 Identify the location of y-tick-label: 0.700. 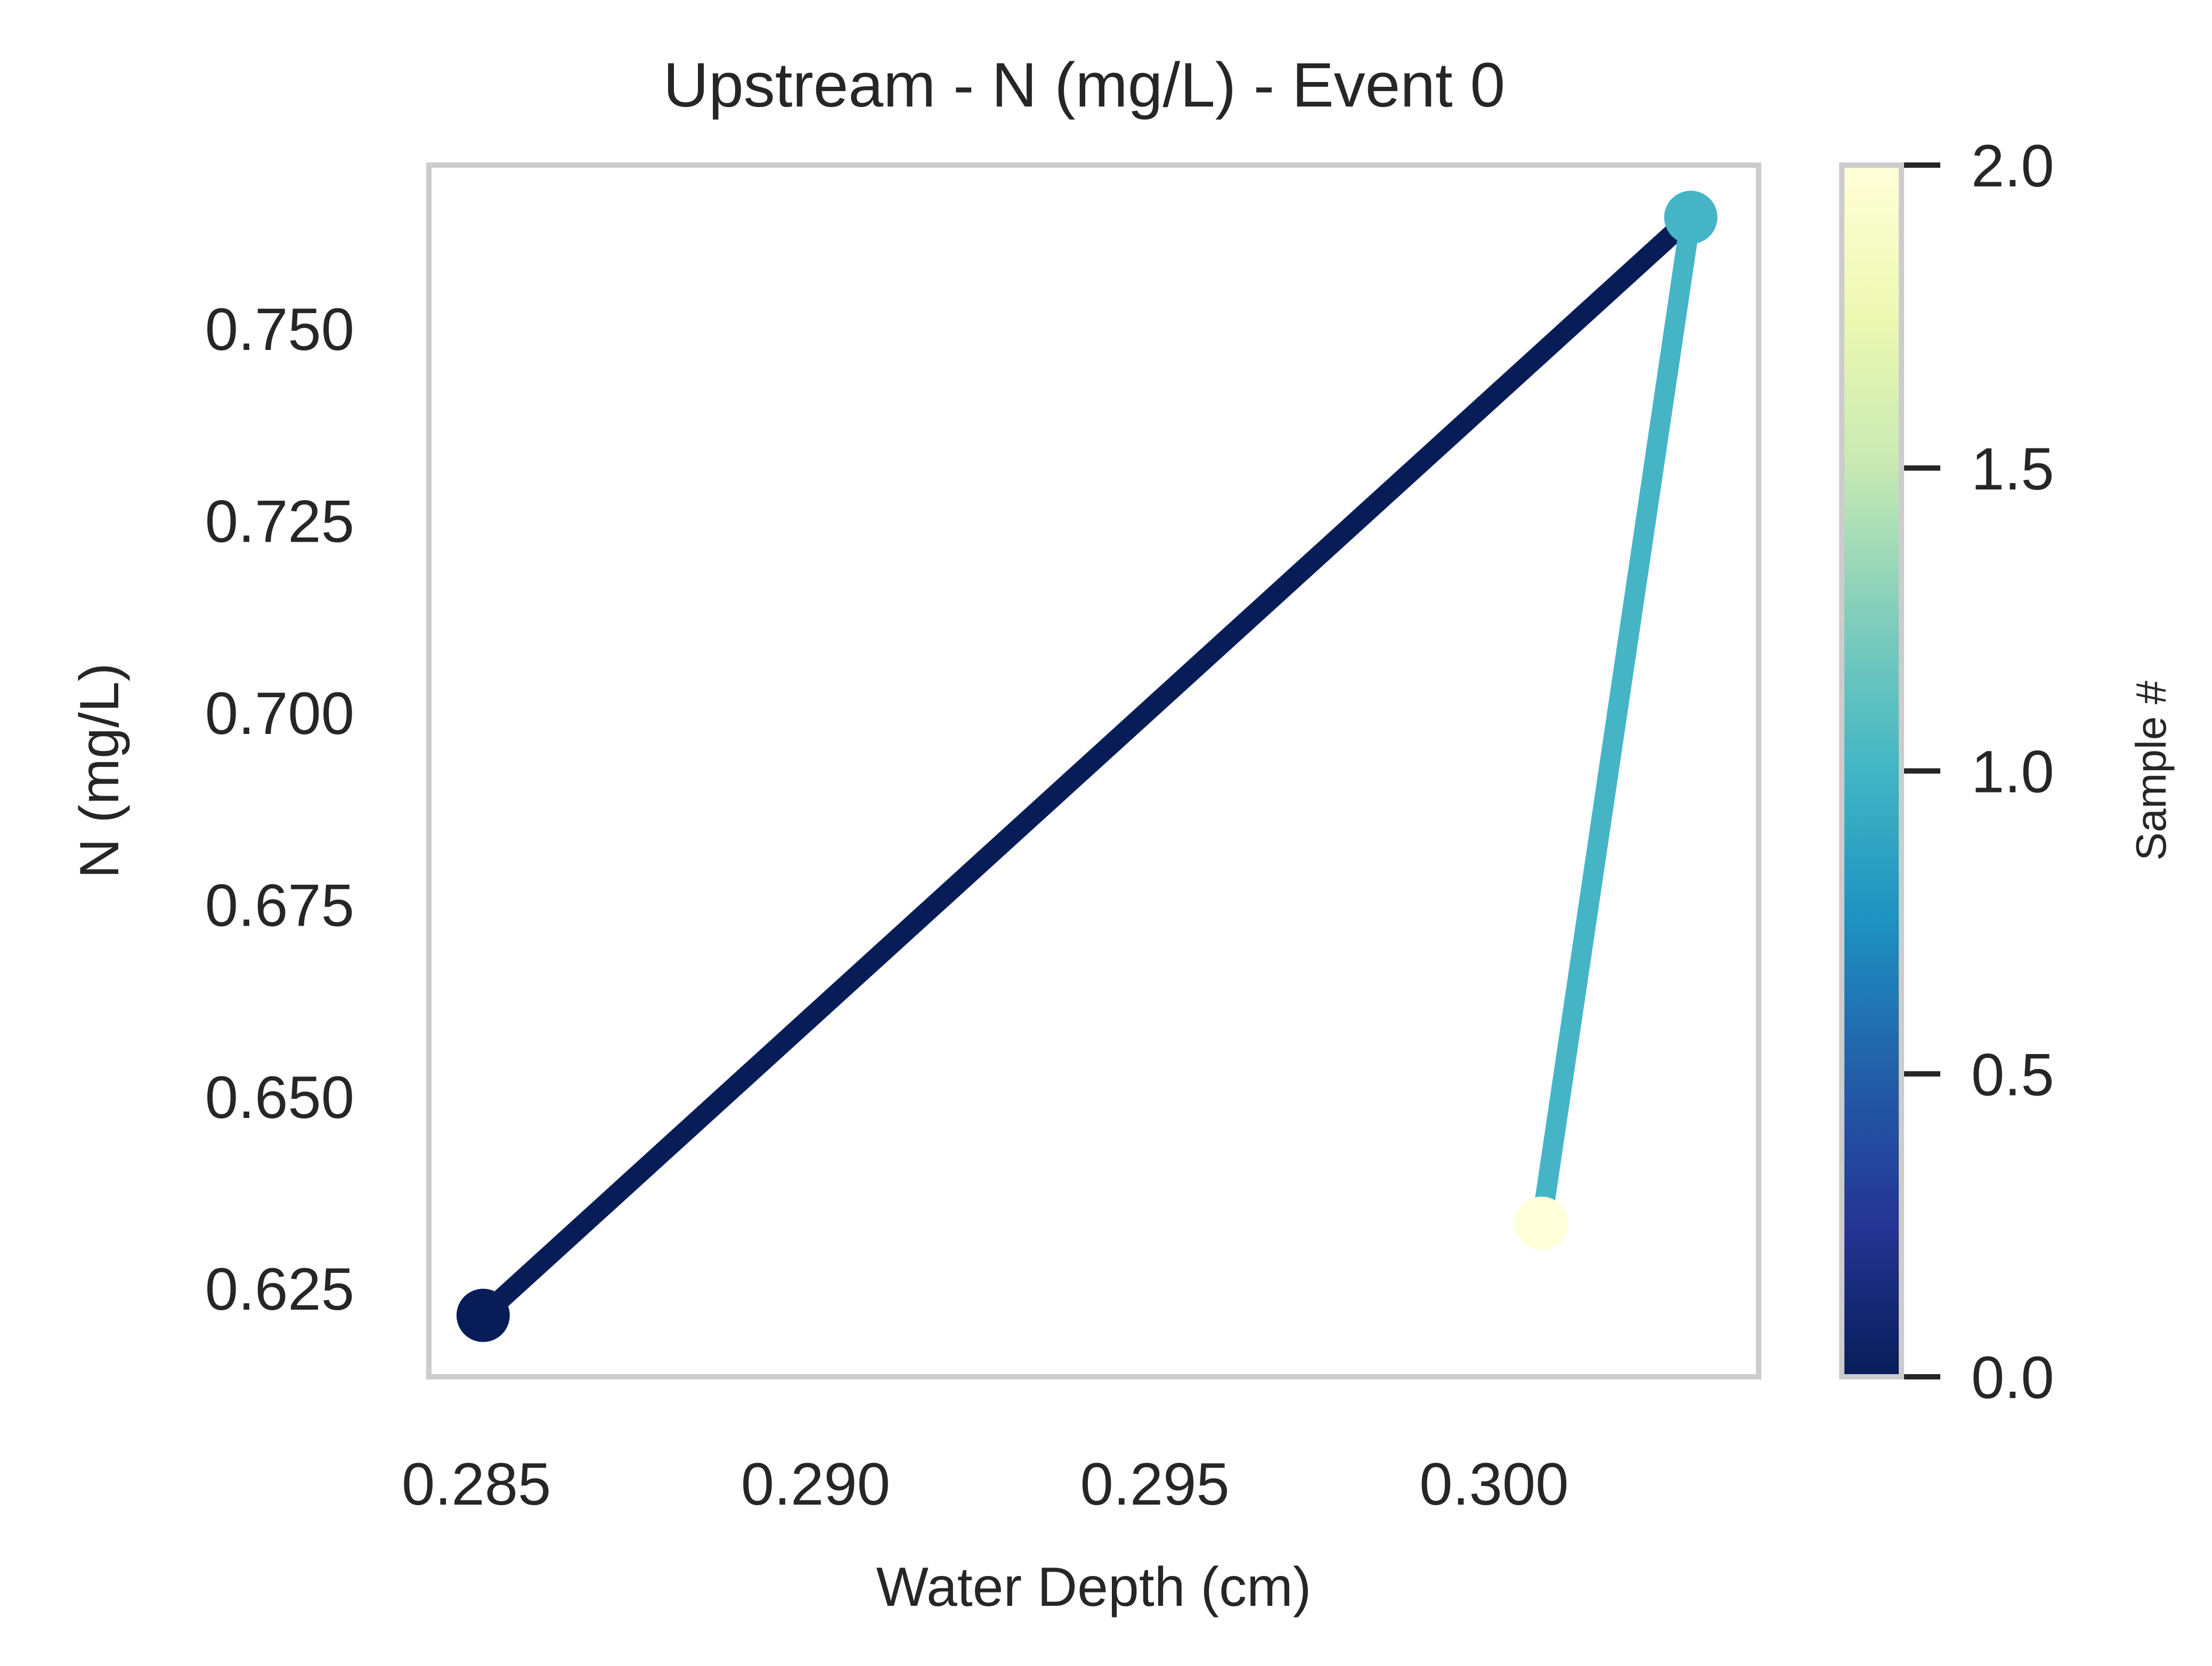
(279, 714).